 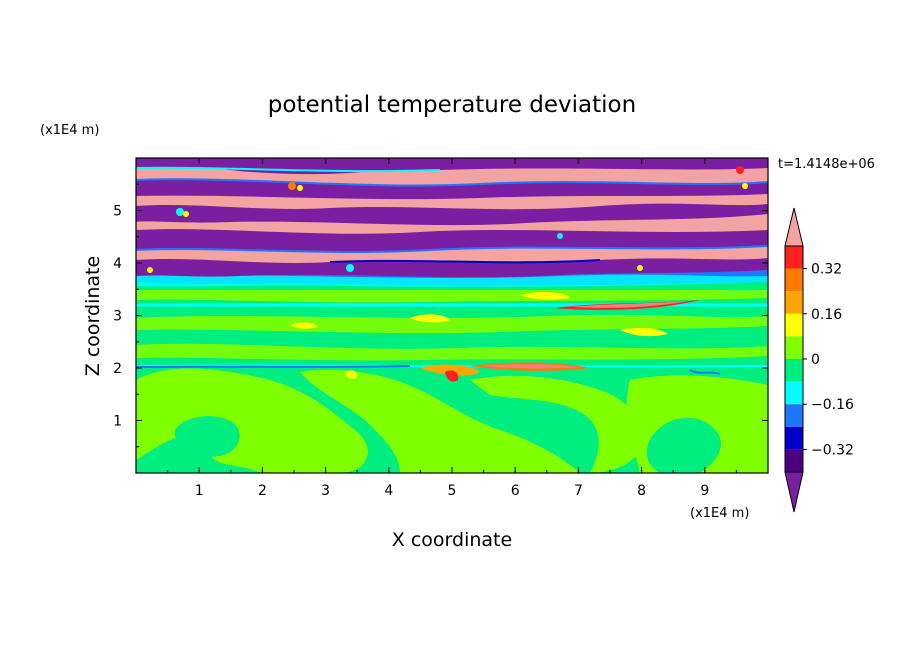 I want to click on blue-lines, so click(x=428, y=370).